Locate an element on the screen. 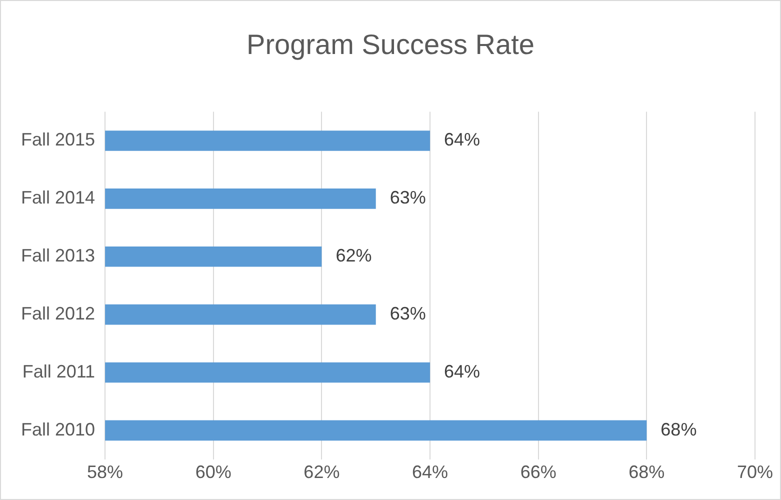 Image resolution: width=781 pixels, height=500 pixels. x-tick-label: 66% is located at coordinates (538, 472).